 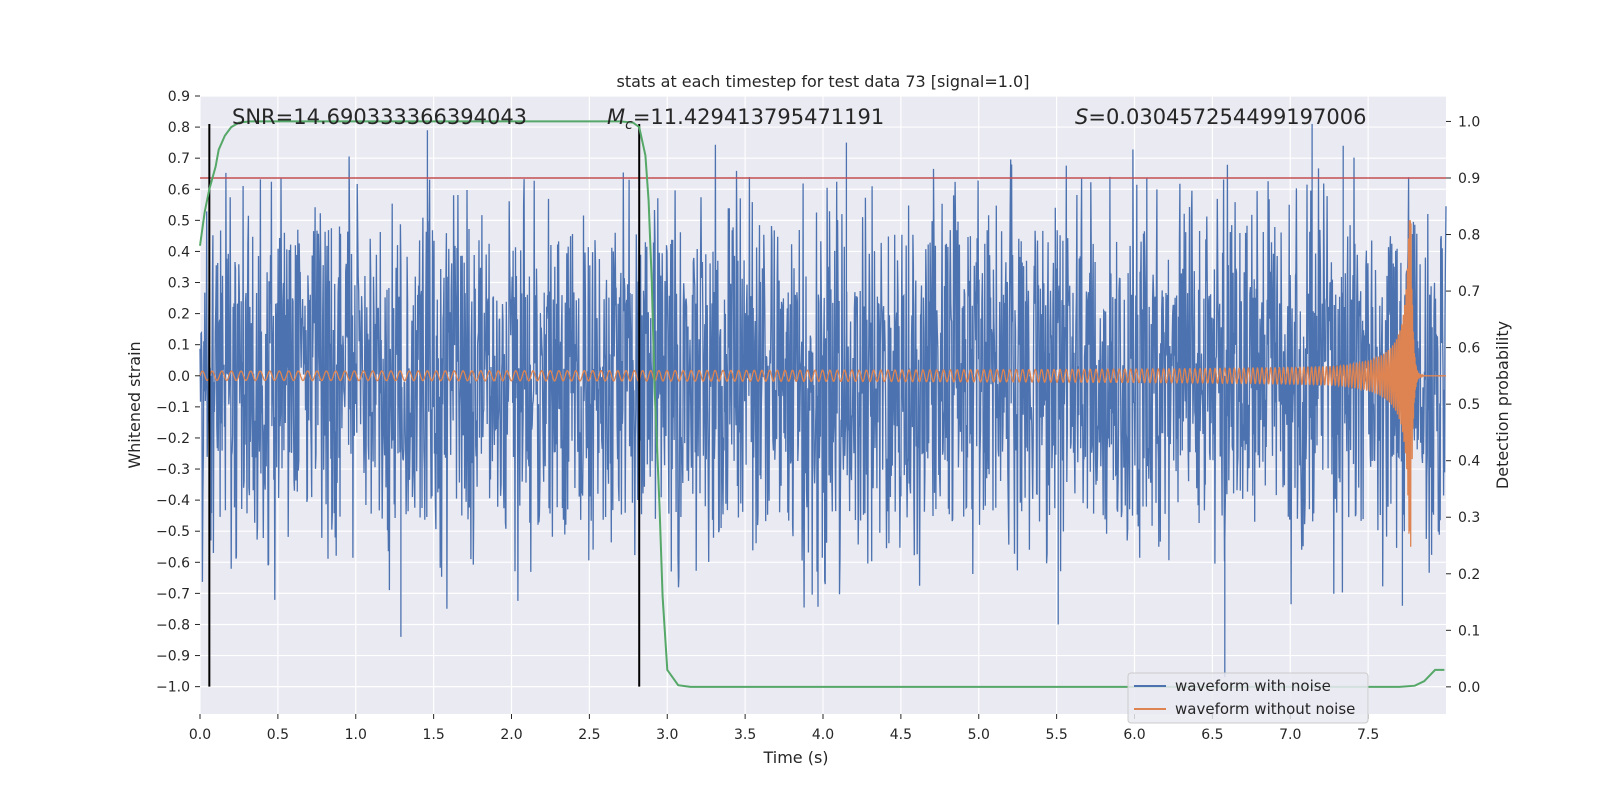 What do you see at coordinates (179, 284) in the screenshot?
I see `y-tick-label-6: 0.3` at bounding box center [179, 284].